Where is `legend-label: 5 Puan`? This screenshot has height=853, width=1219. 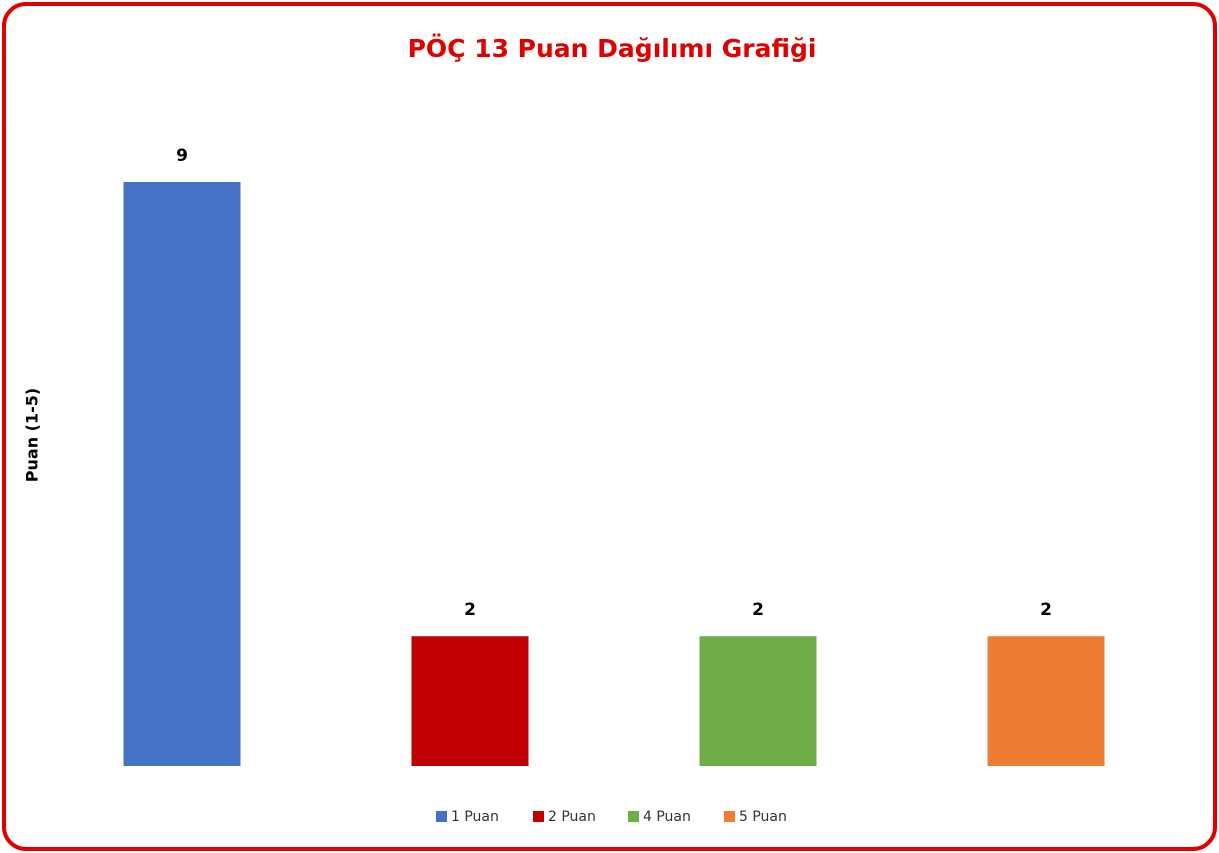 legend-label: 5 Puan is located at coordinates (763, 817).